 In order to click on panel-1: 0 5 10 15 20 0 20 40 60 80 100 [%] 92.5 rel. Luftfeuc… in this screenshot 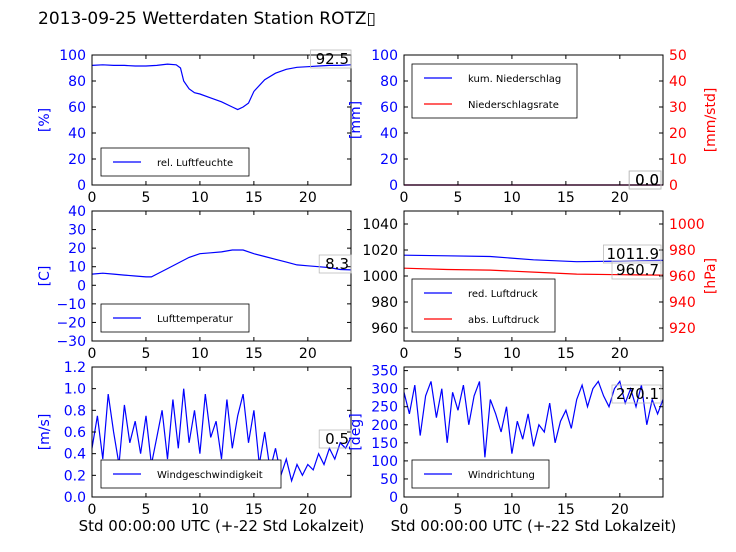, I will do `click(194, 127)`.